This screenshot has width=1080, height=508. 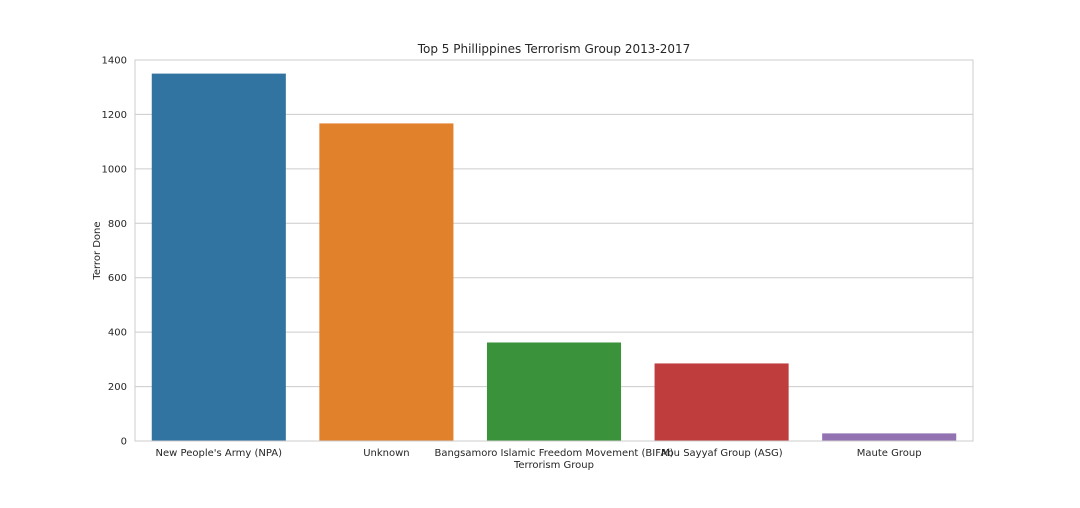 I want to click on y-tick-label: 200, so click(x=117, y=387).